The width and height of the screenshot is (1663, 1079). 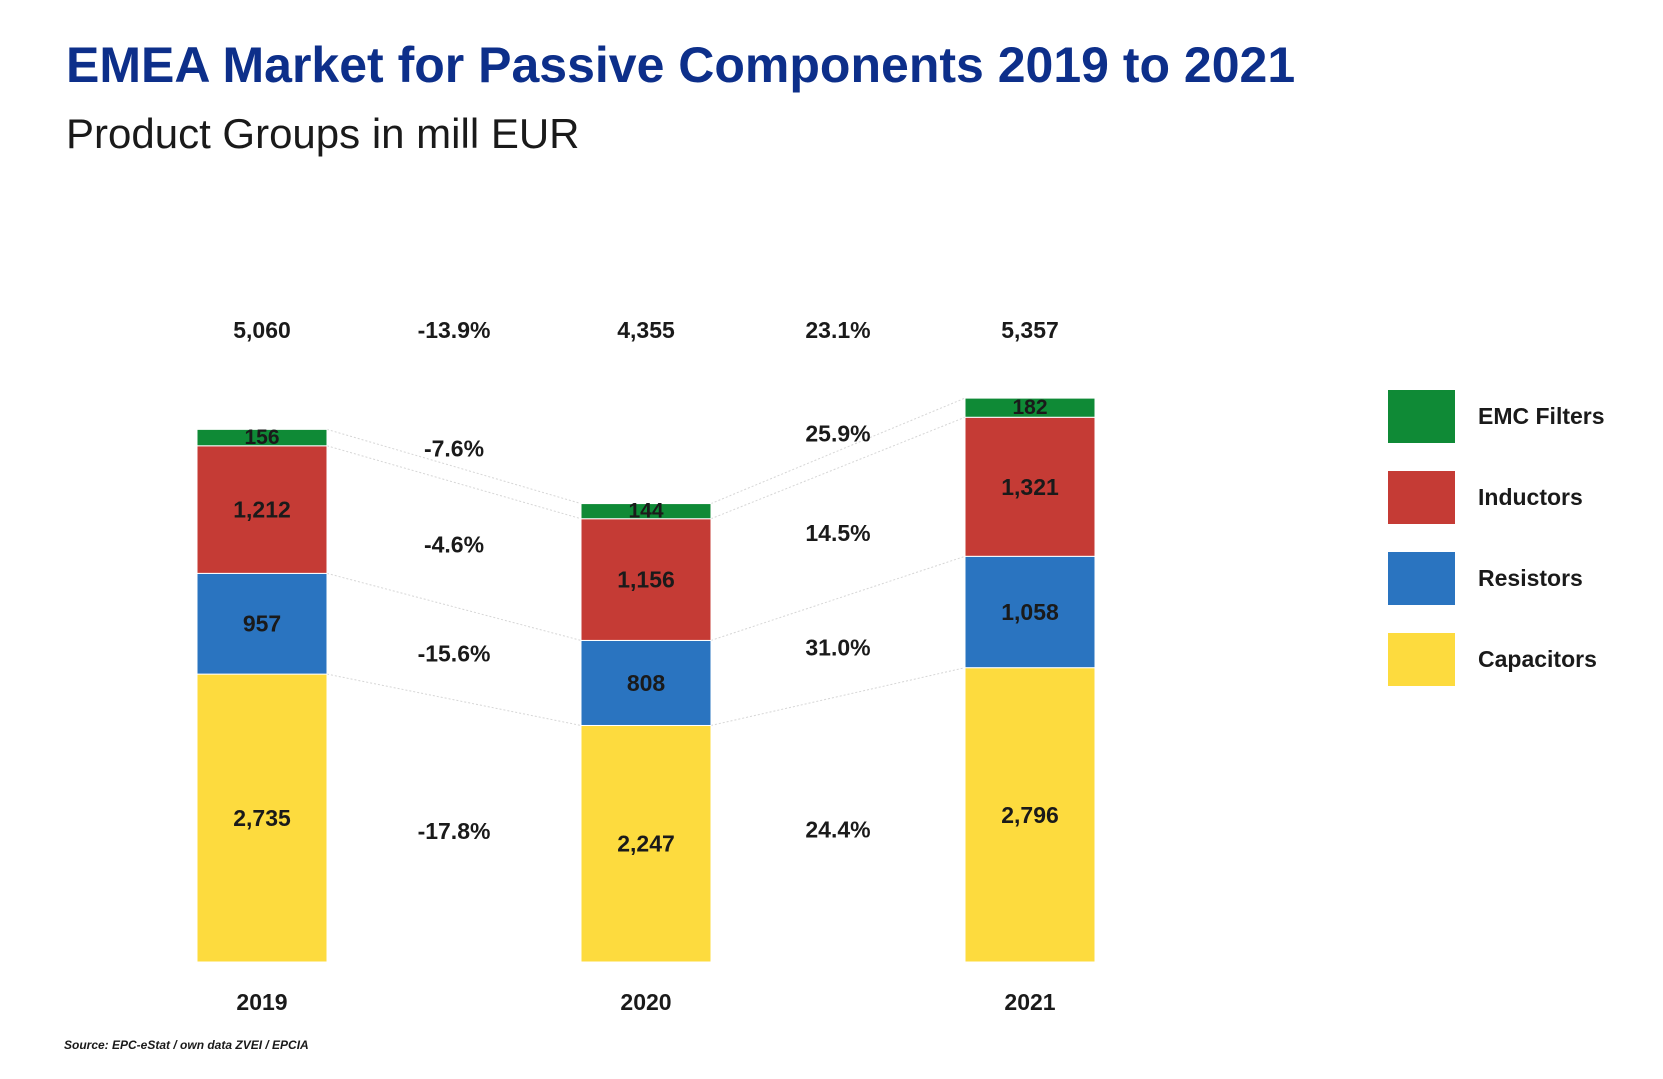 I want to click on bar-segment-emc-filters-2021, so click(x=1030, y=407).